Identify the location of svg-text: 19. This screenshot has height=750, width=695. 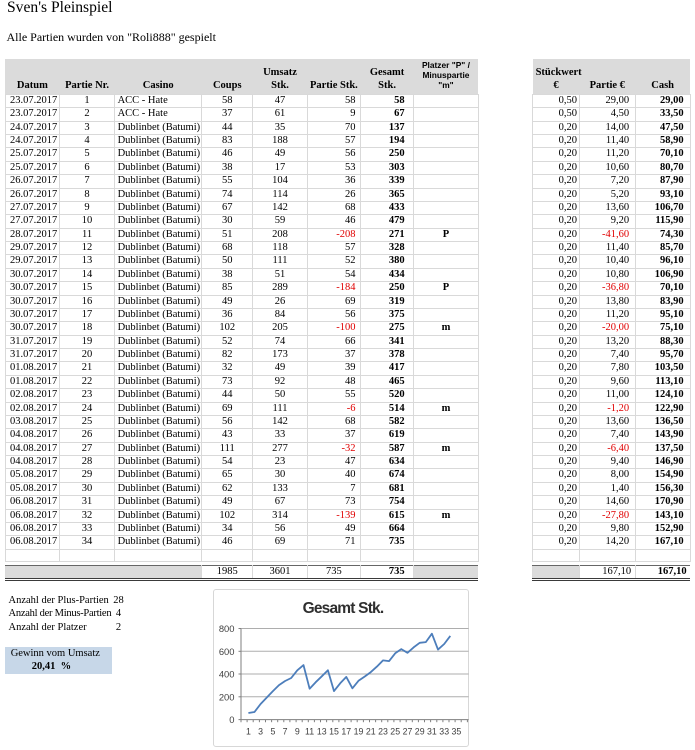
(359, 732).